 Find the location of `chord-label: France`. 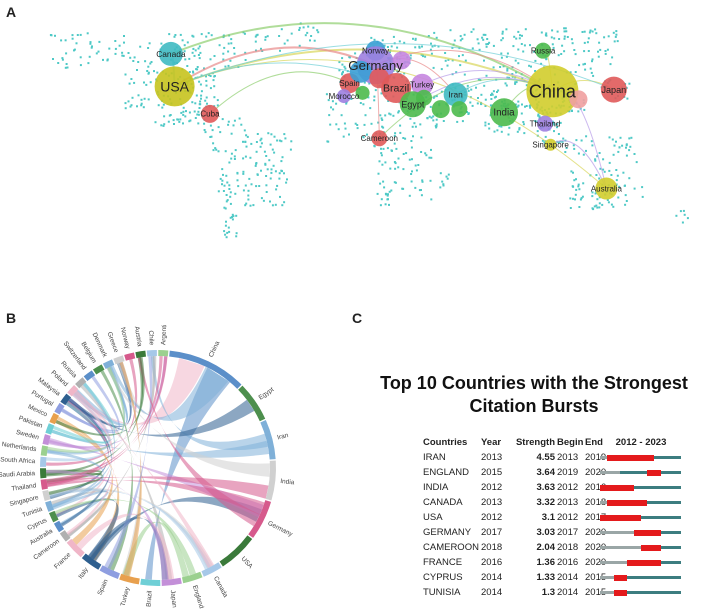

chord-label: France is located at coordinates (63, 560).